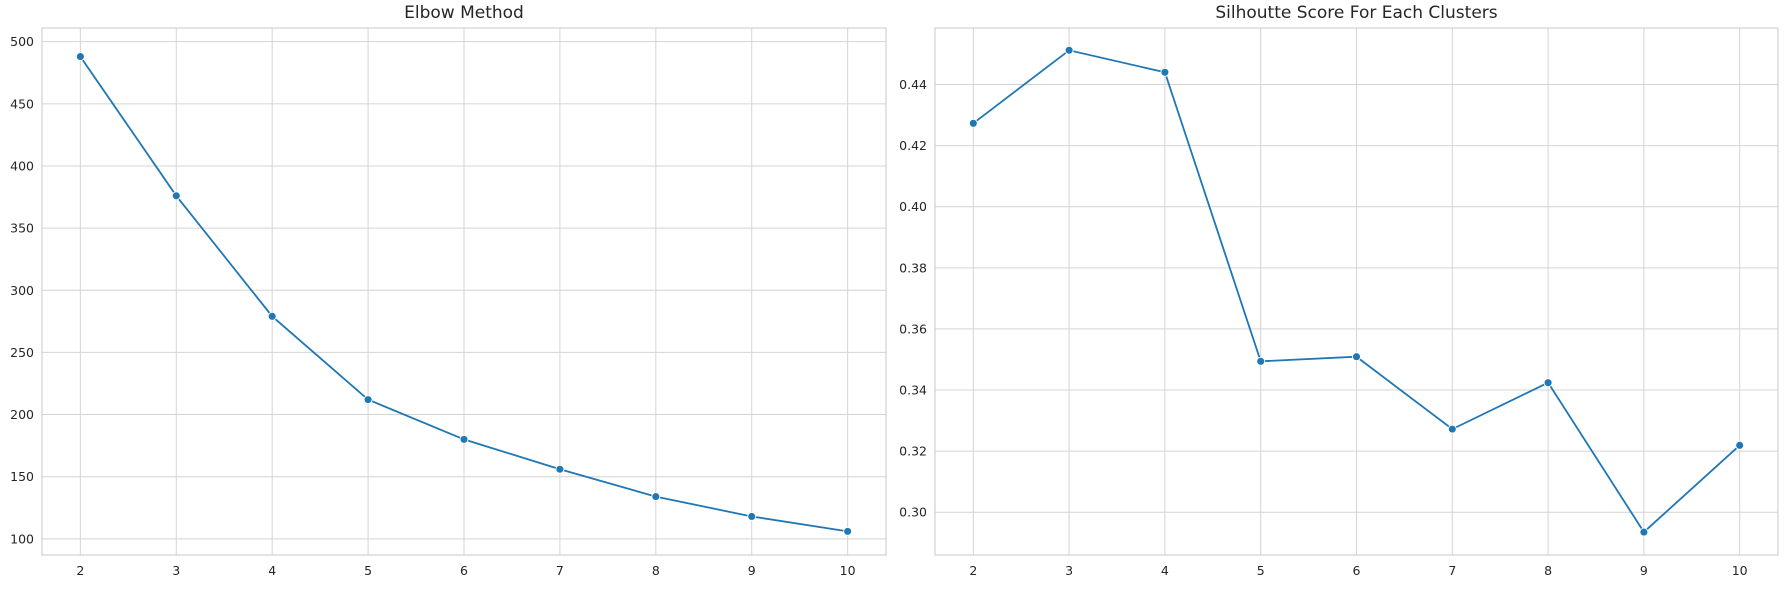  What do you see at coordinates (913, 328) in the screenshot?
I see `y-tick-label: 0.36` at bounding box center [913, 328].